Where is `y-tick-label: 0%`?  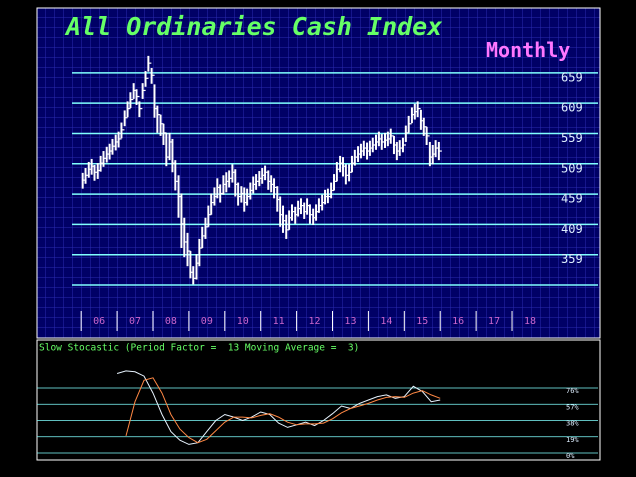 y-tick-label: 0% is located at coordinates (570, 456).